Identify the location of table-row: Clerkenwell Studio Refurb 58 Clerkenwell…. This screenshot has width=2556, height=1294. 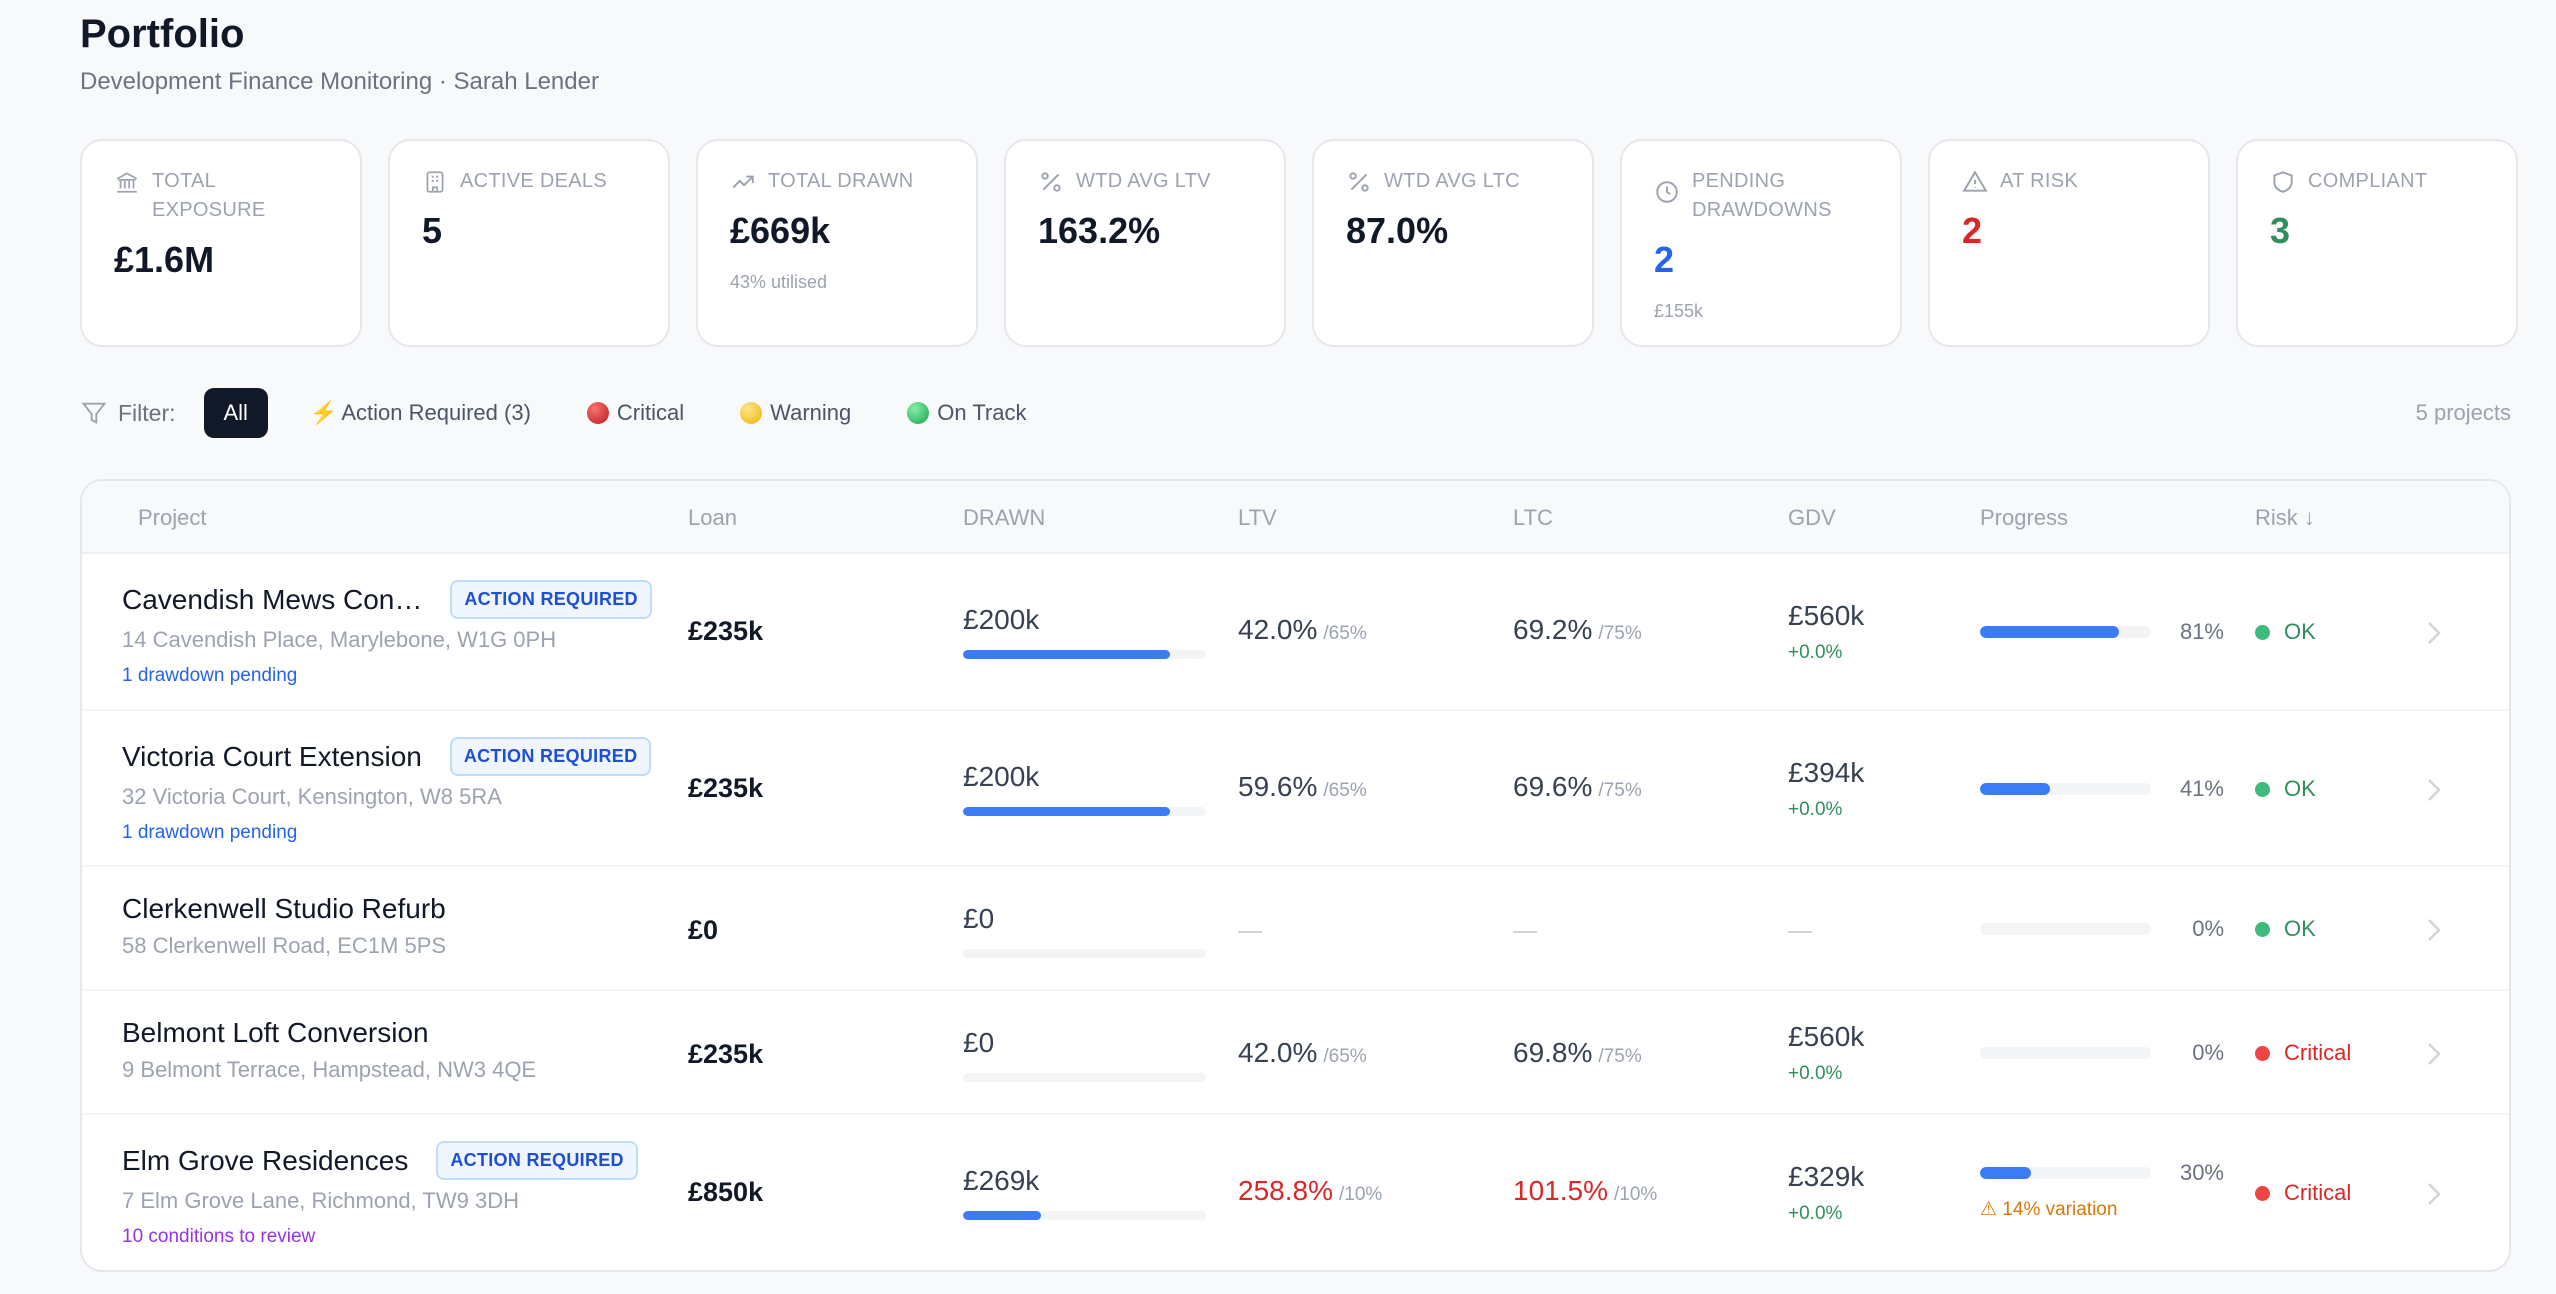
(1295, 929).